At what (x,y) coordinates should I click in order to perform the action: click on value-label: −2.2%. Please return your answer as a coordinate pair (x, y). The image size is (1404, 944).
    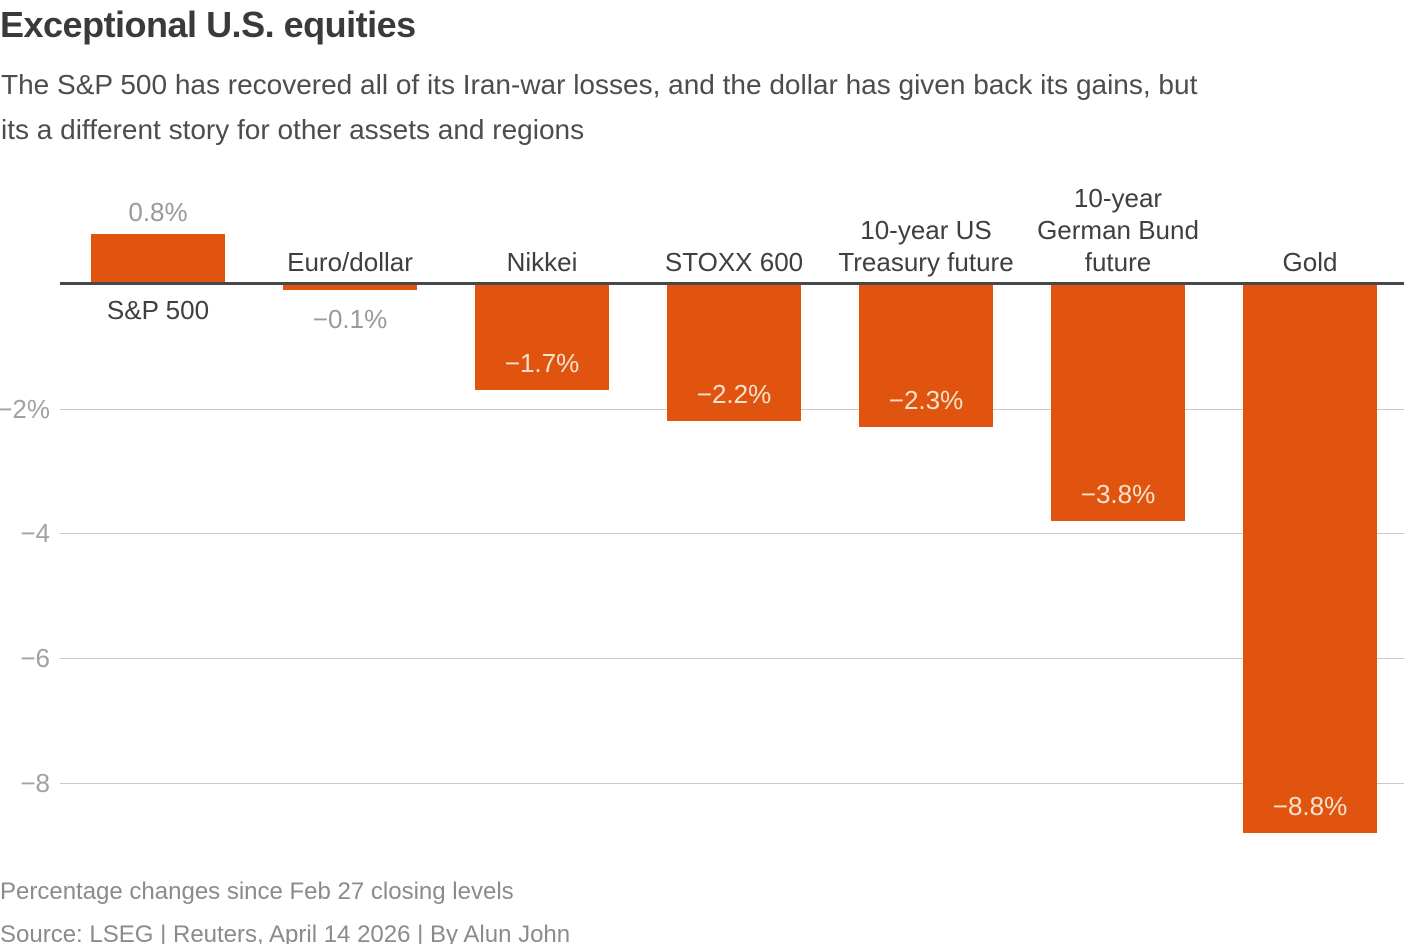
    Looking at the image, I should click on (734, 394).